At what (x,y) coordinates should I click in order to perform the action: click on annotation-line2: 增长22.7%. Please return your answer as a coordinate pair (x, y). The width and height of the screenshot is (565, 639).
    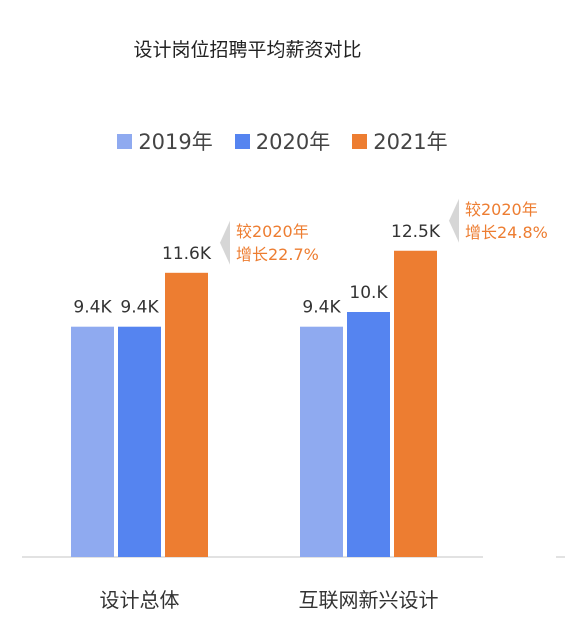
    Looking at the image, I should click on (277, 254).